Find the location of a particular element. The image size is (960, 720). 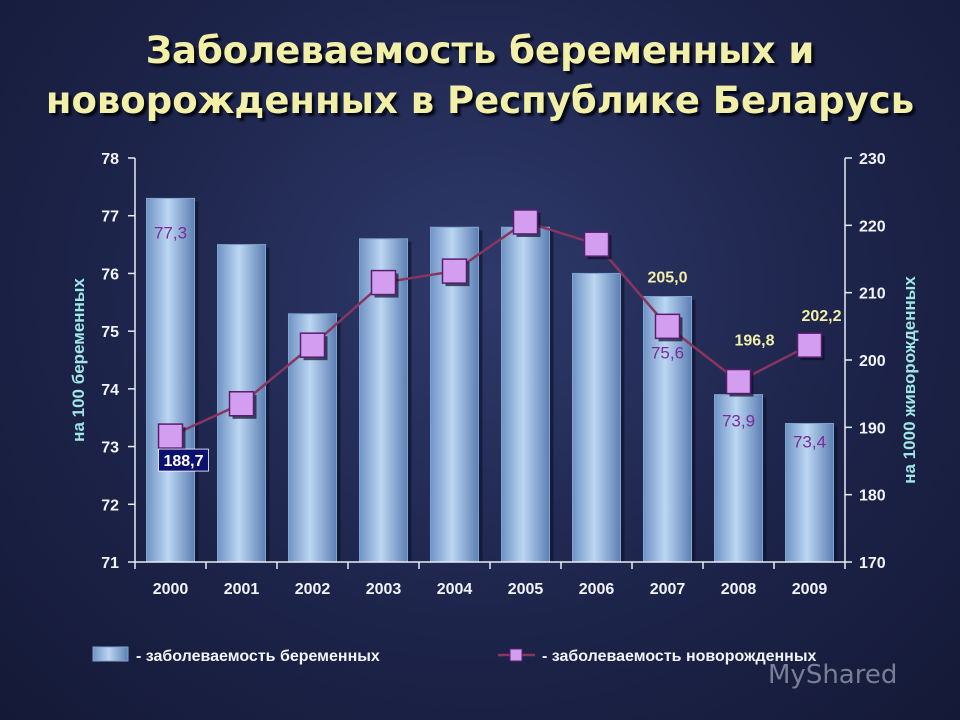

bar-data-label: 77,3 is located at coordinates (170, 232).